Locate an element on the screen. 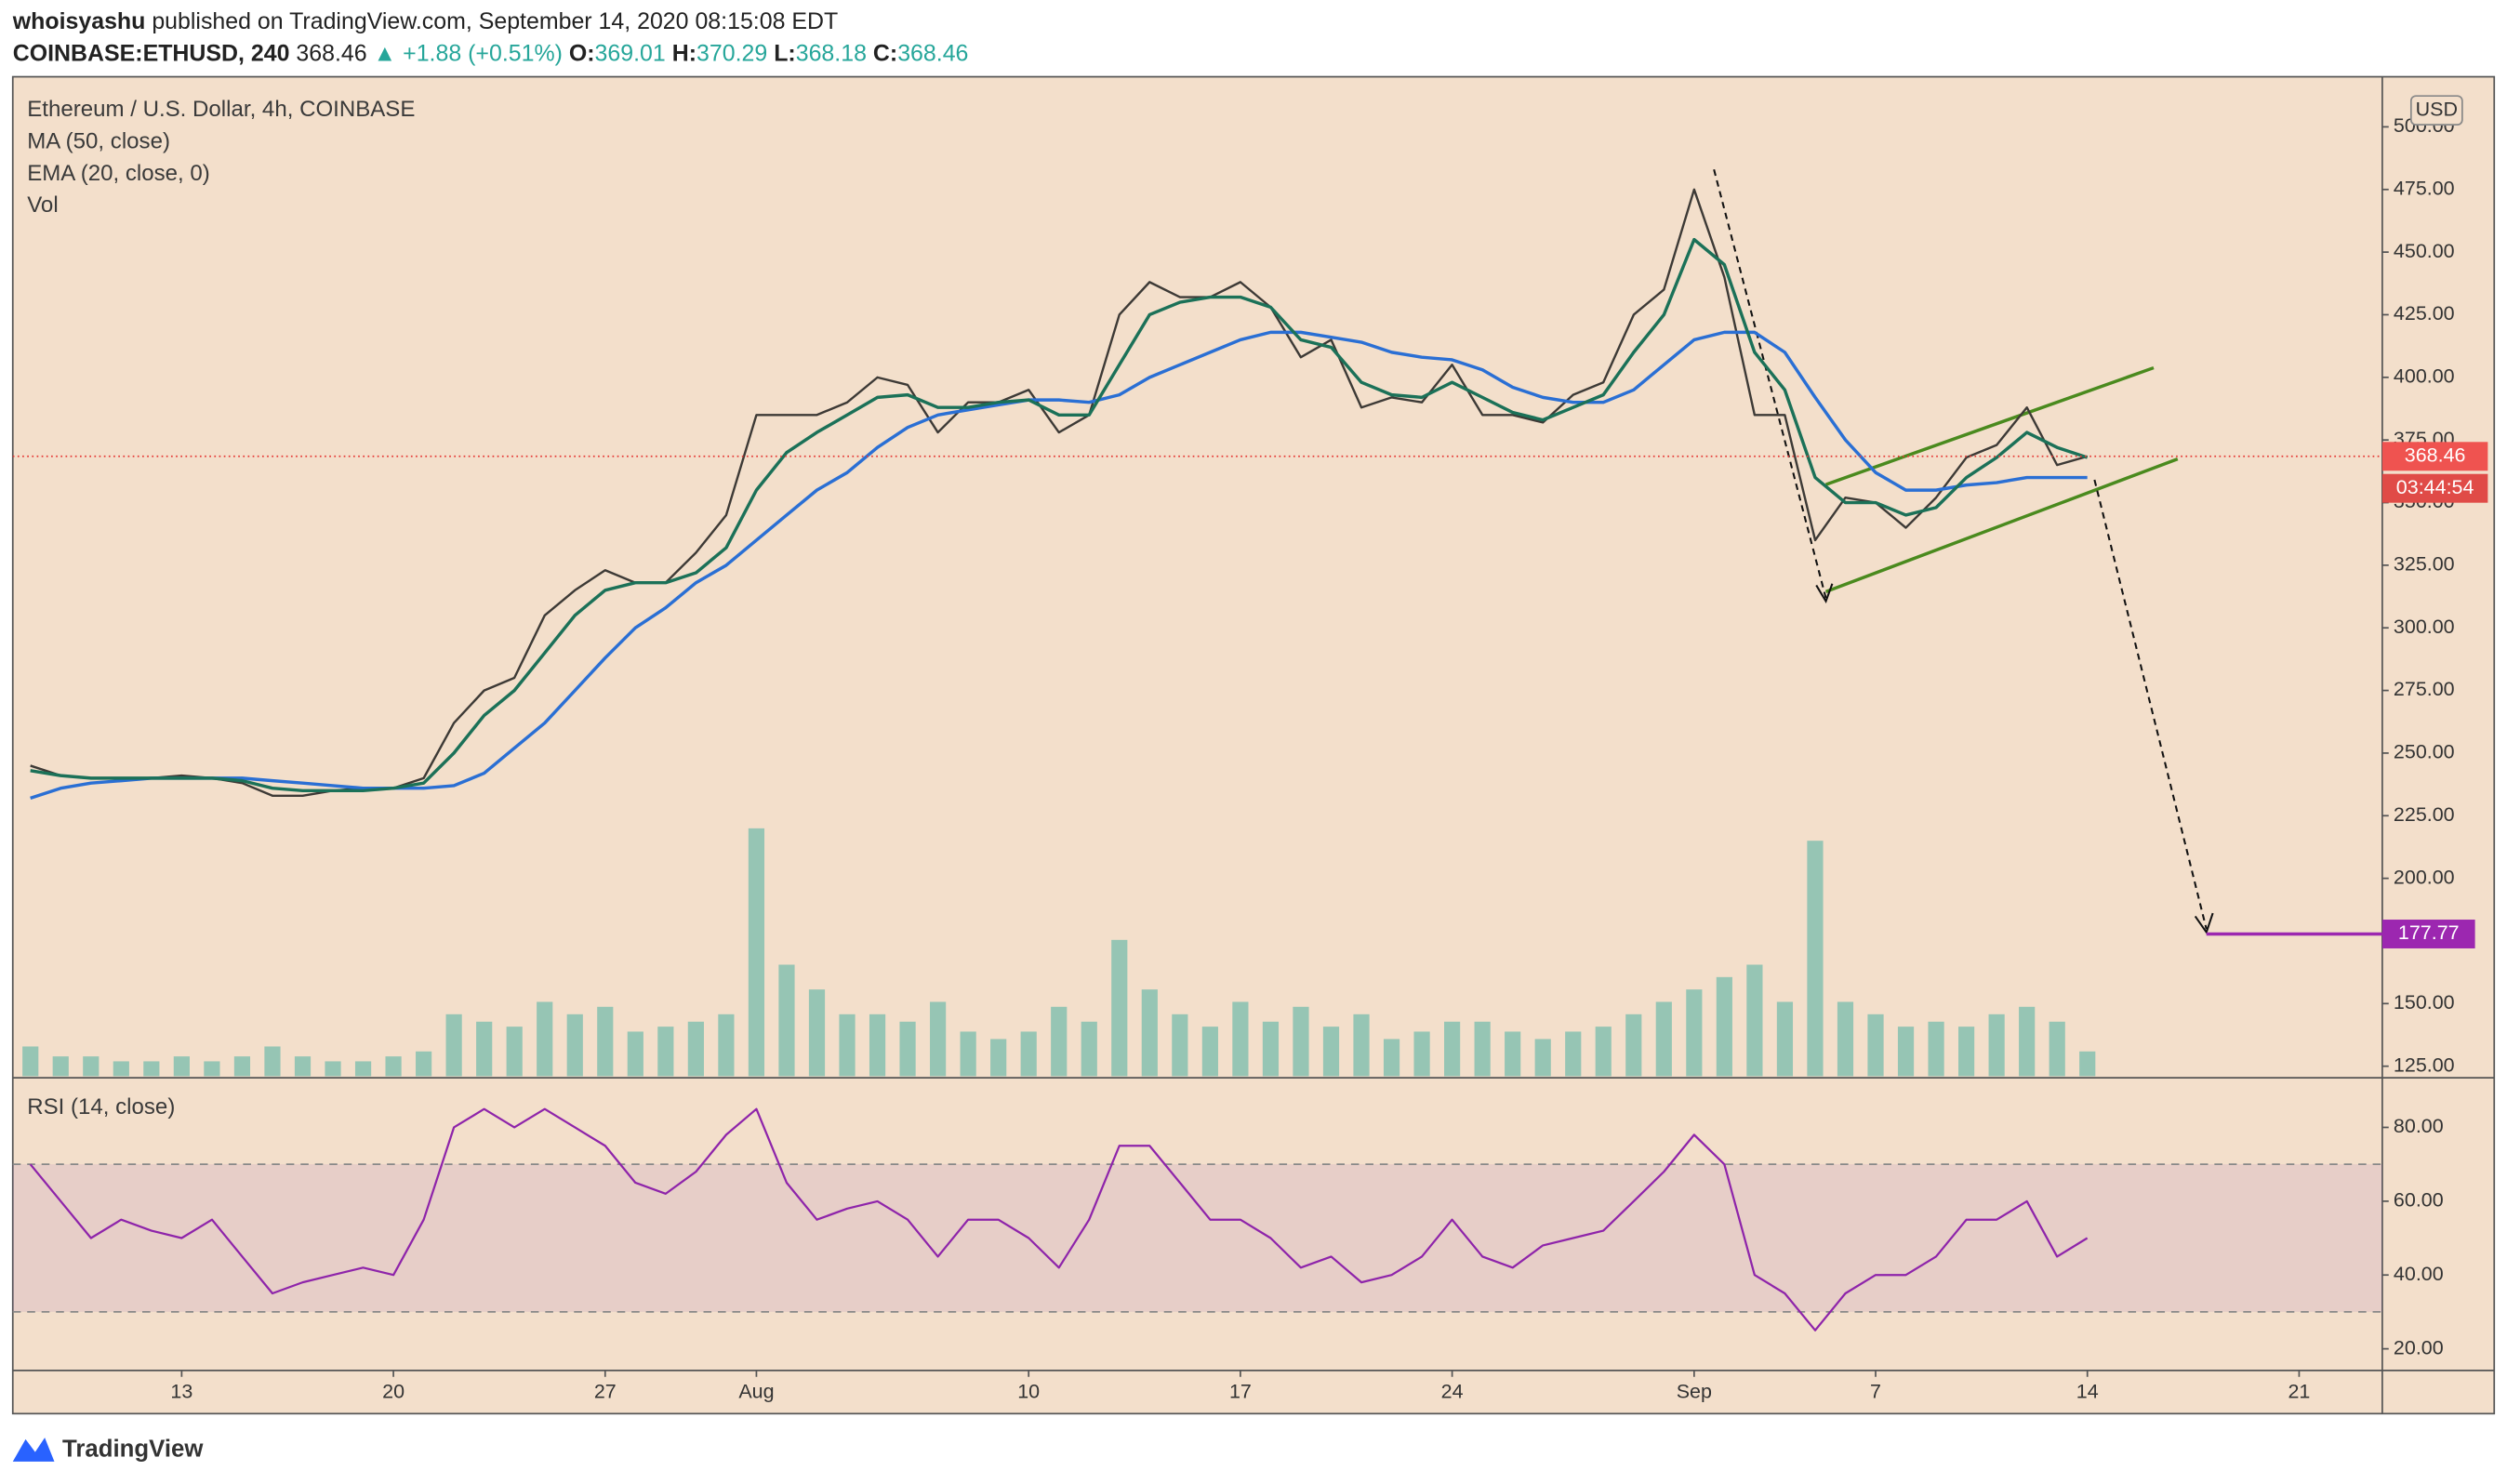 The image size is (2507, 1484). y-tick-label: 80.00 is located at coordinates (2419, 1126).